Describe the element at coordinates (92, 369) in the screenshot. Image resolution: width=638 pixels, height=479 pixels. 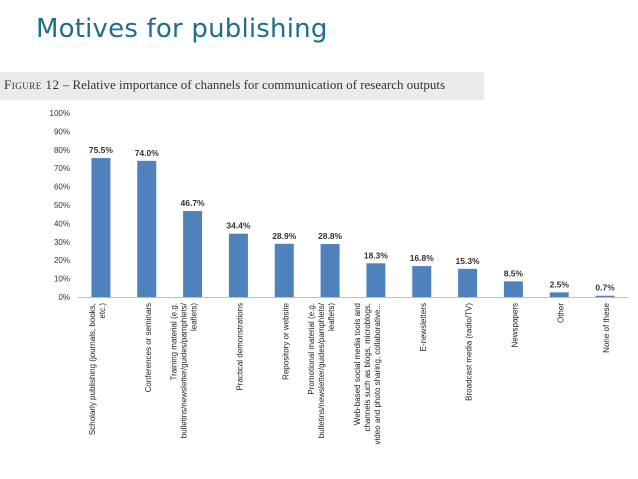
I see `category-label-line: Scholarly publishing (journals, books,` at that location.